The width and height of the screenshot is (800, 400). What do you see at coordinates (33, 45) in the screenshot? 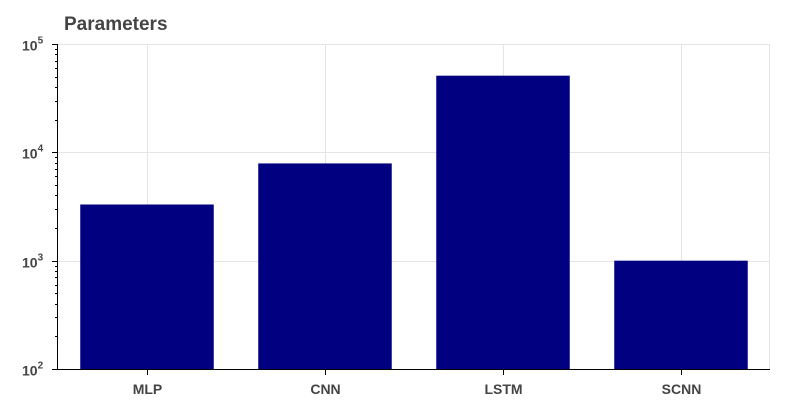
I see `y-tick-label: 10⁵` at bounding box center [33, 45].